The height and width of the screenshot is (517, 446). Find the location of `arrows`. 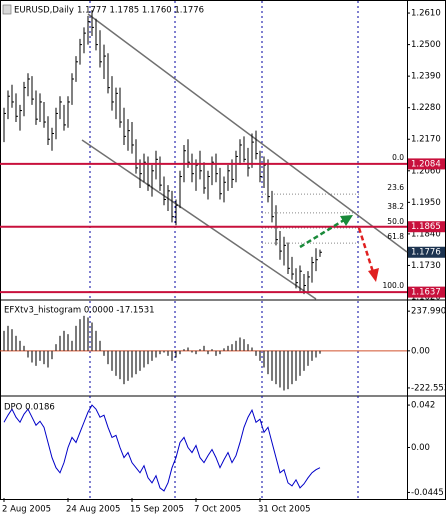

arrows is located at coordinates (339, 248).